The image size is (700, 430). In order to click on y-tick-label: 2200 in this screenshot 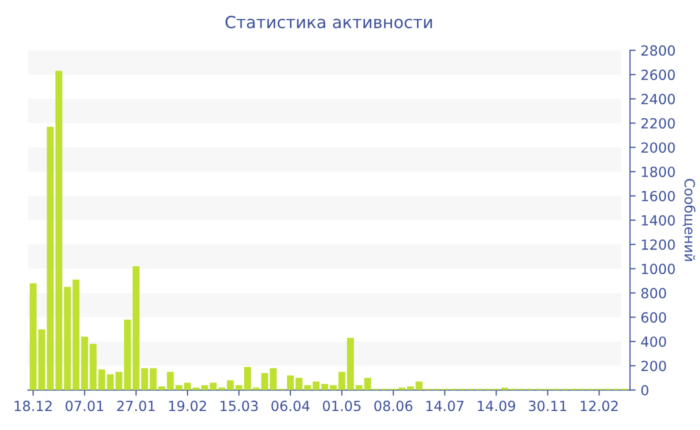, I will do `click(658, 123)`.